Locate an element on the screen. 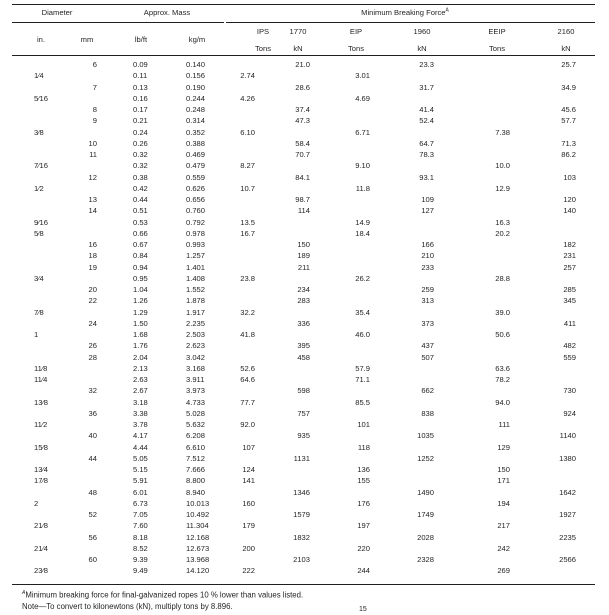  cell-lbft: 3.38 is located at coordinates (140, 413).